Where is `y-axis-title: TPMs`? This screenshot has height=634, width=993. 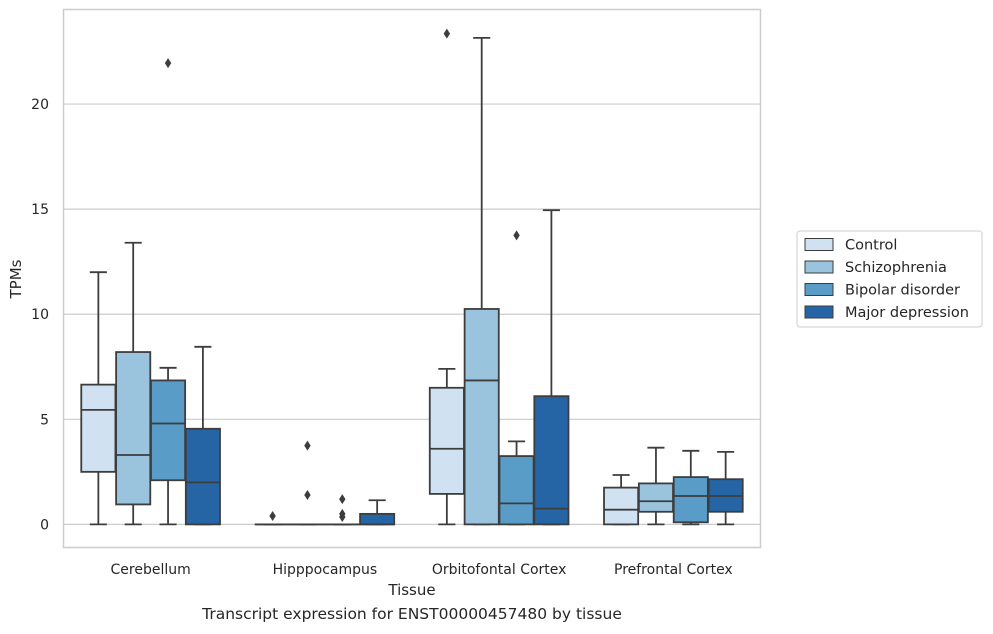
y-axis-title: TPMs is located at coordinates (16, 279).